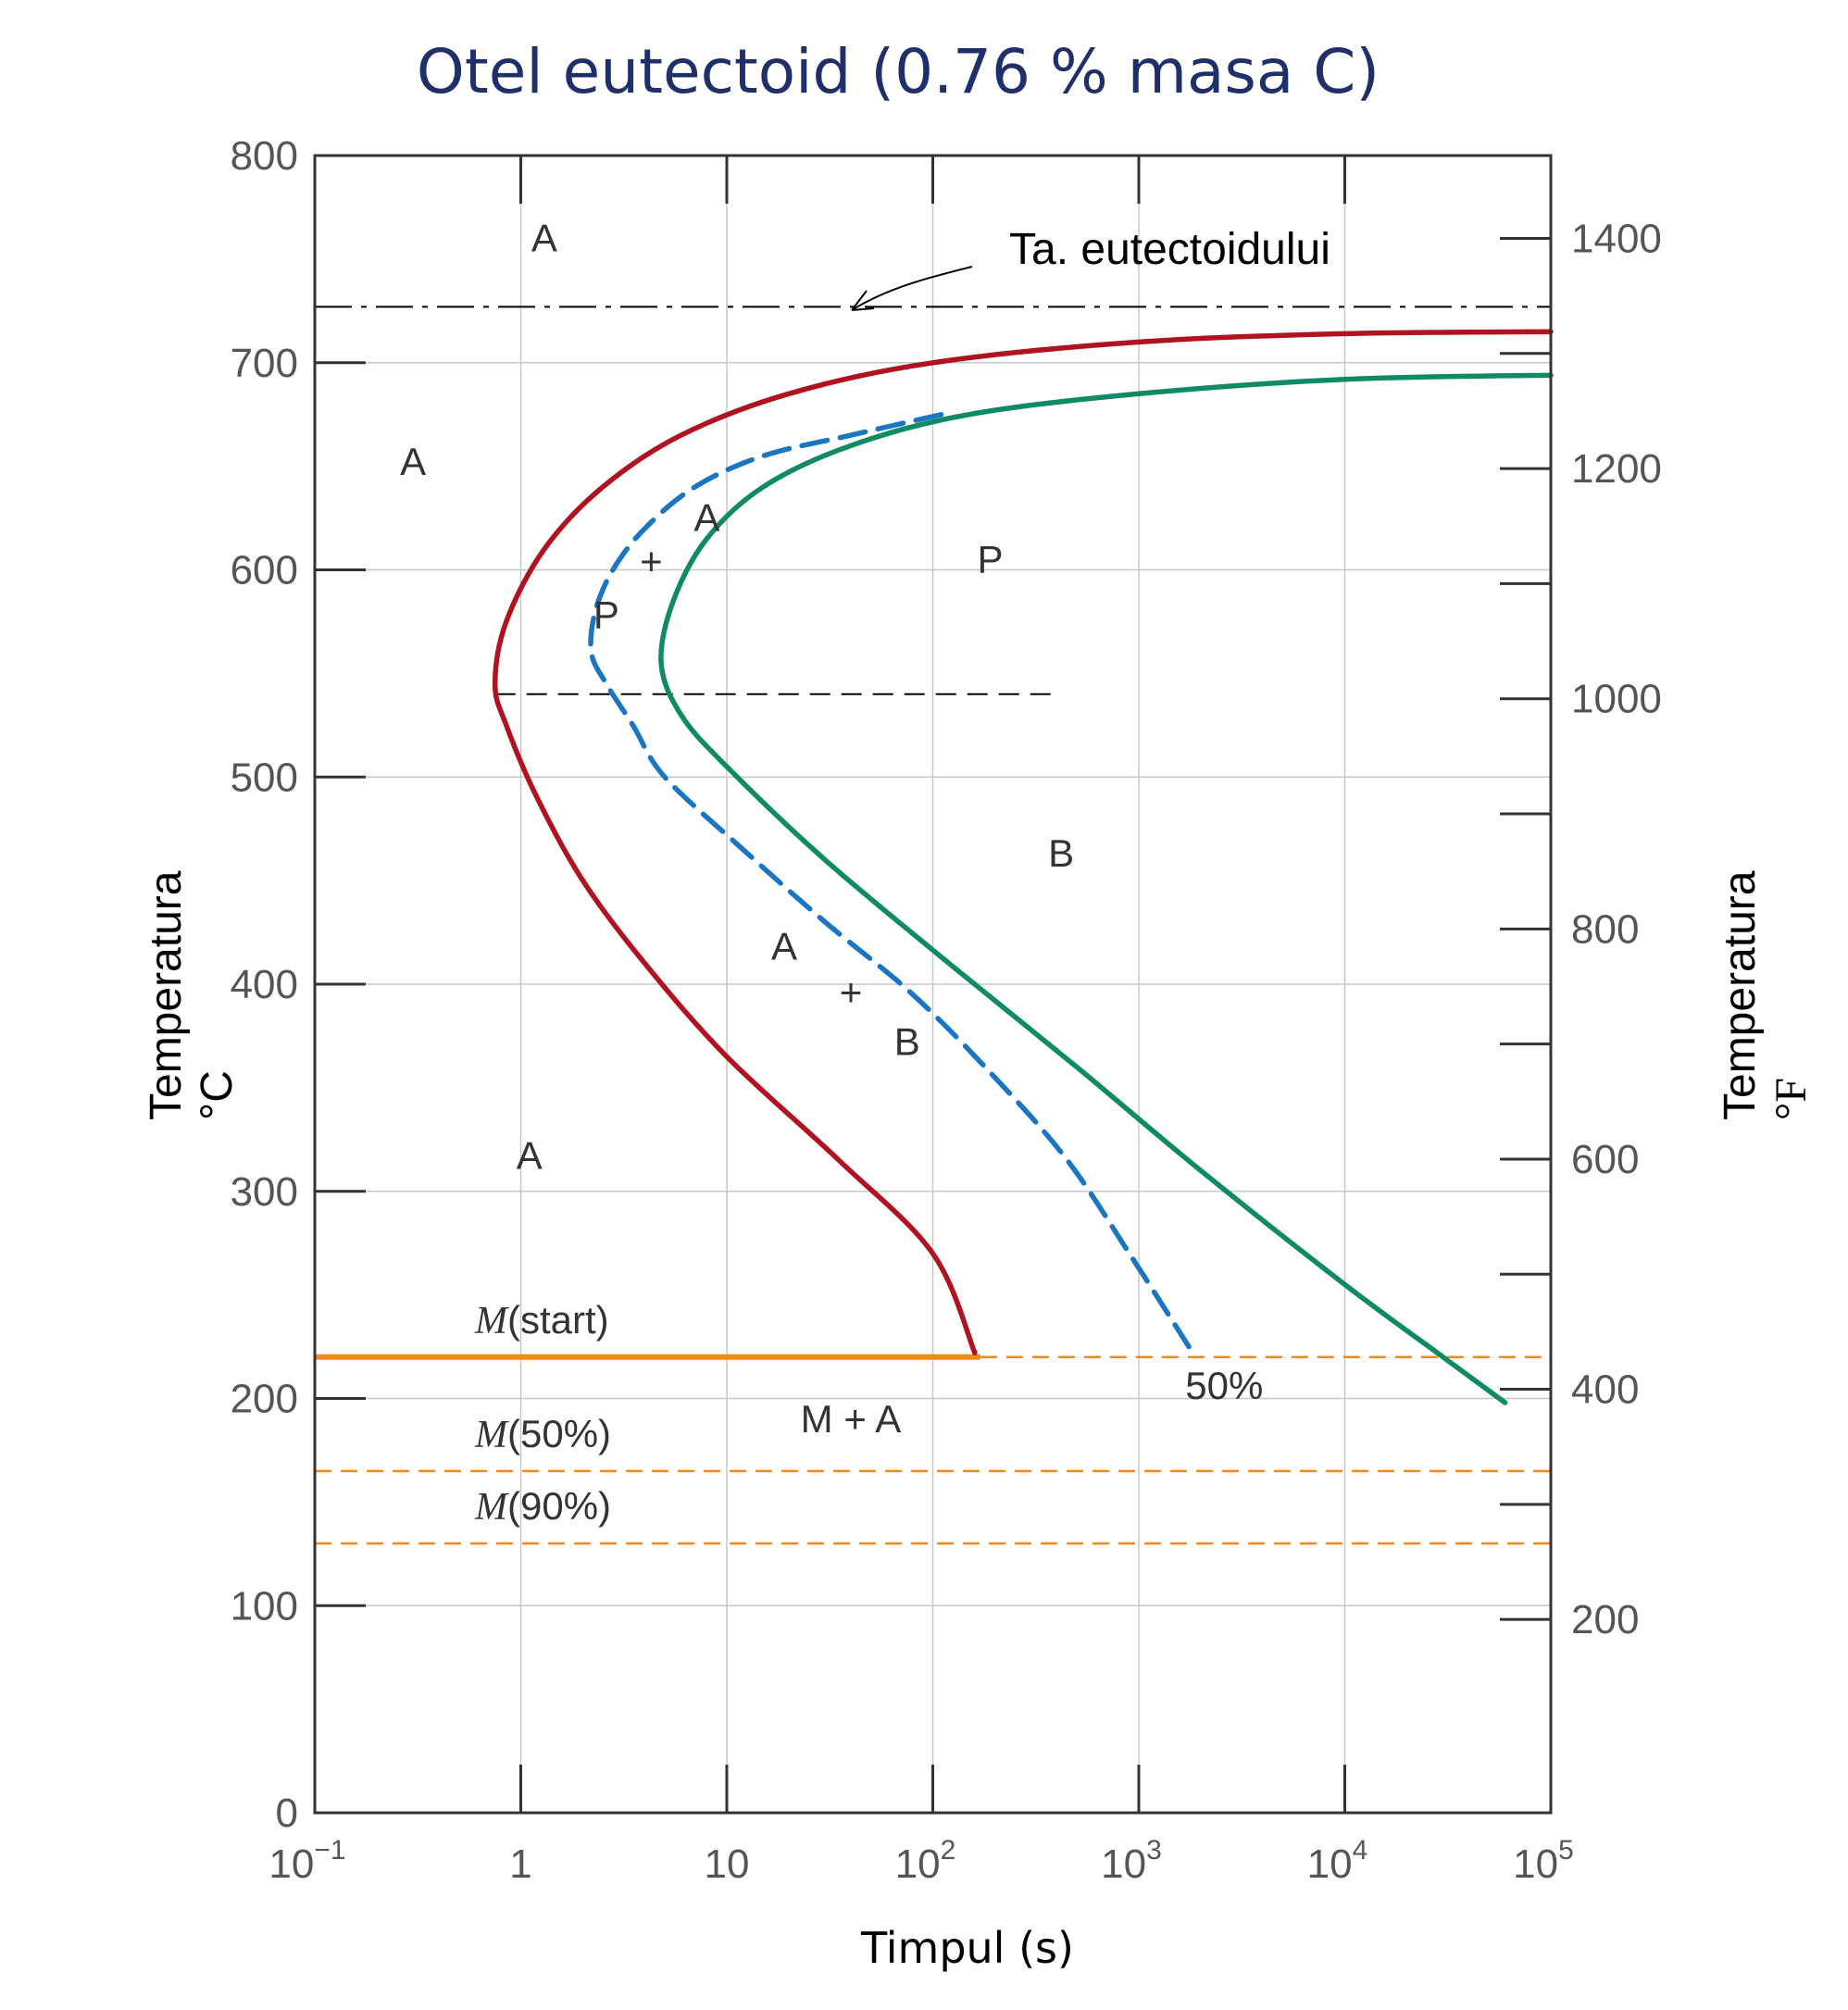 The height and width of the screenshot is (2010, 1848). Describe the element at coordinates (287, 1813) in the screenshot. I see `y-tick-label: 0` at that location.